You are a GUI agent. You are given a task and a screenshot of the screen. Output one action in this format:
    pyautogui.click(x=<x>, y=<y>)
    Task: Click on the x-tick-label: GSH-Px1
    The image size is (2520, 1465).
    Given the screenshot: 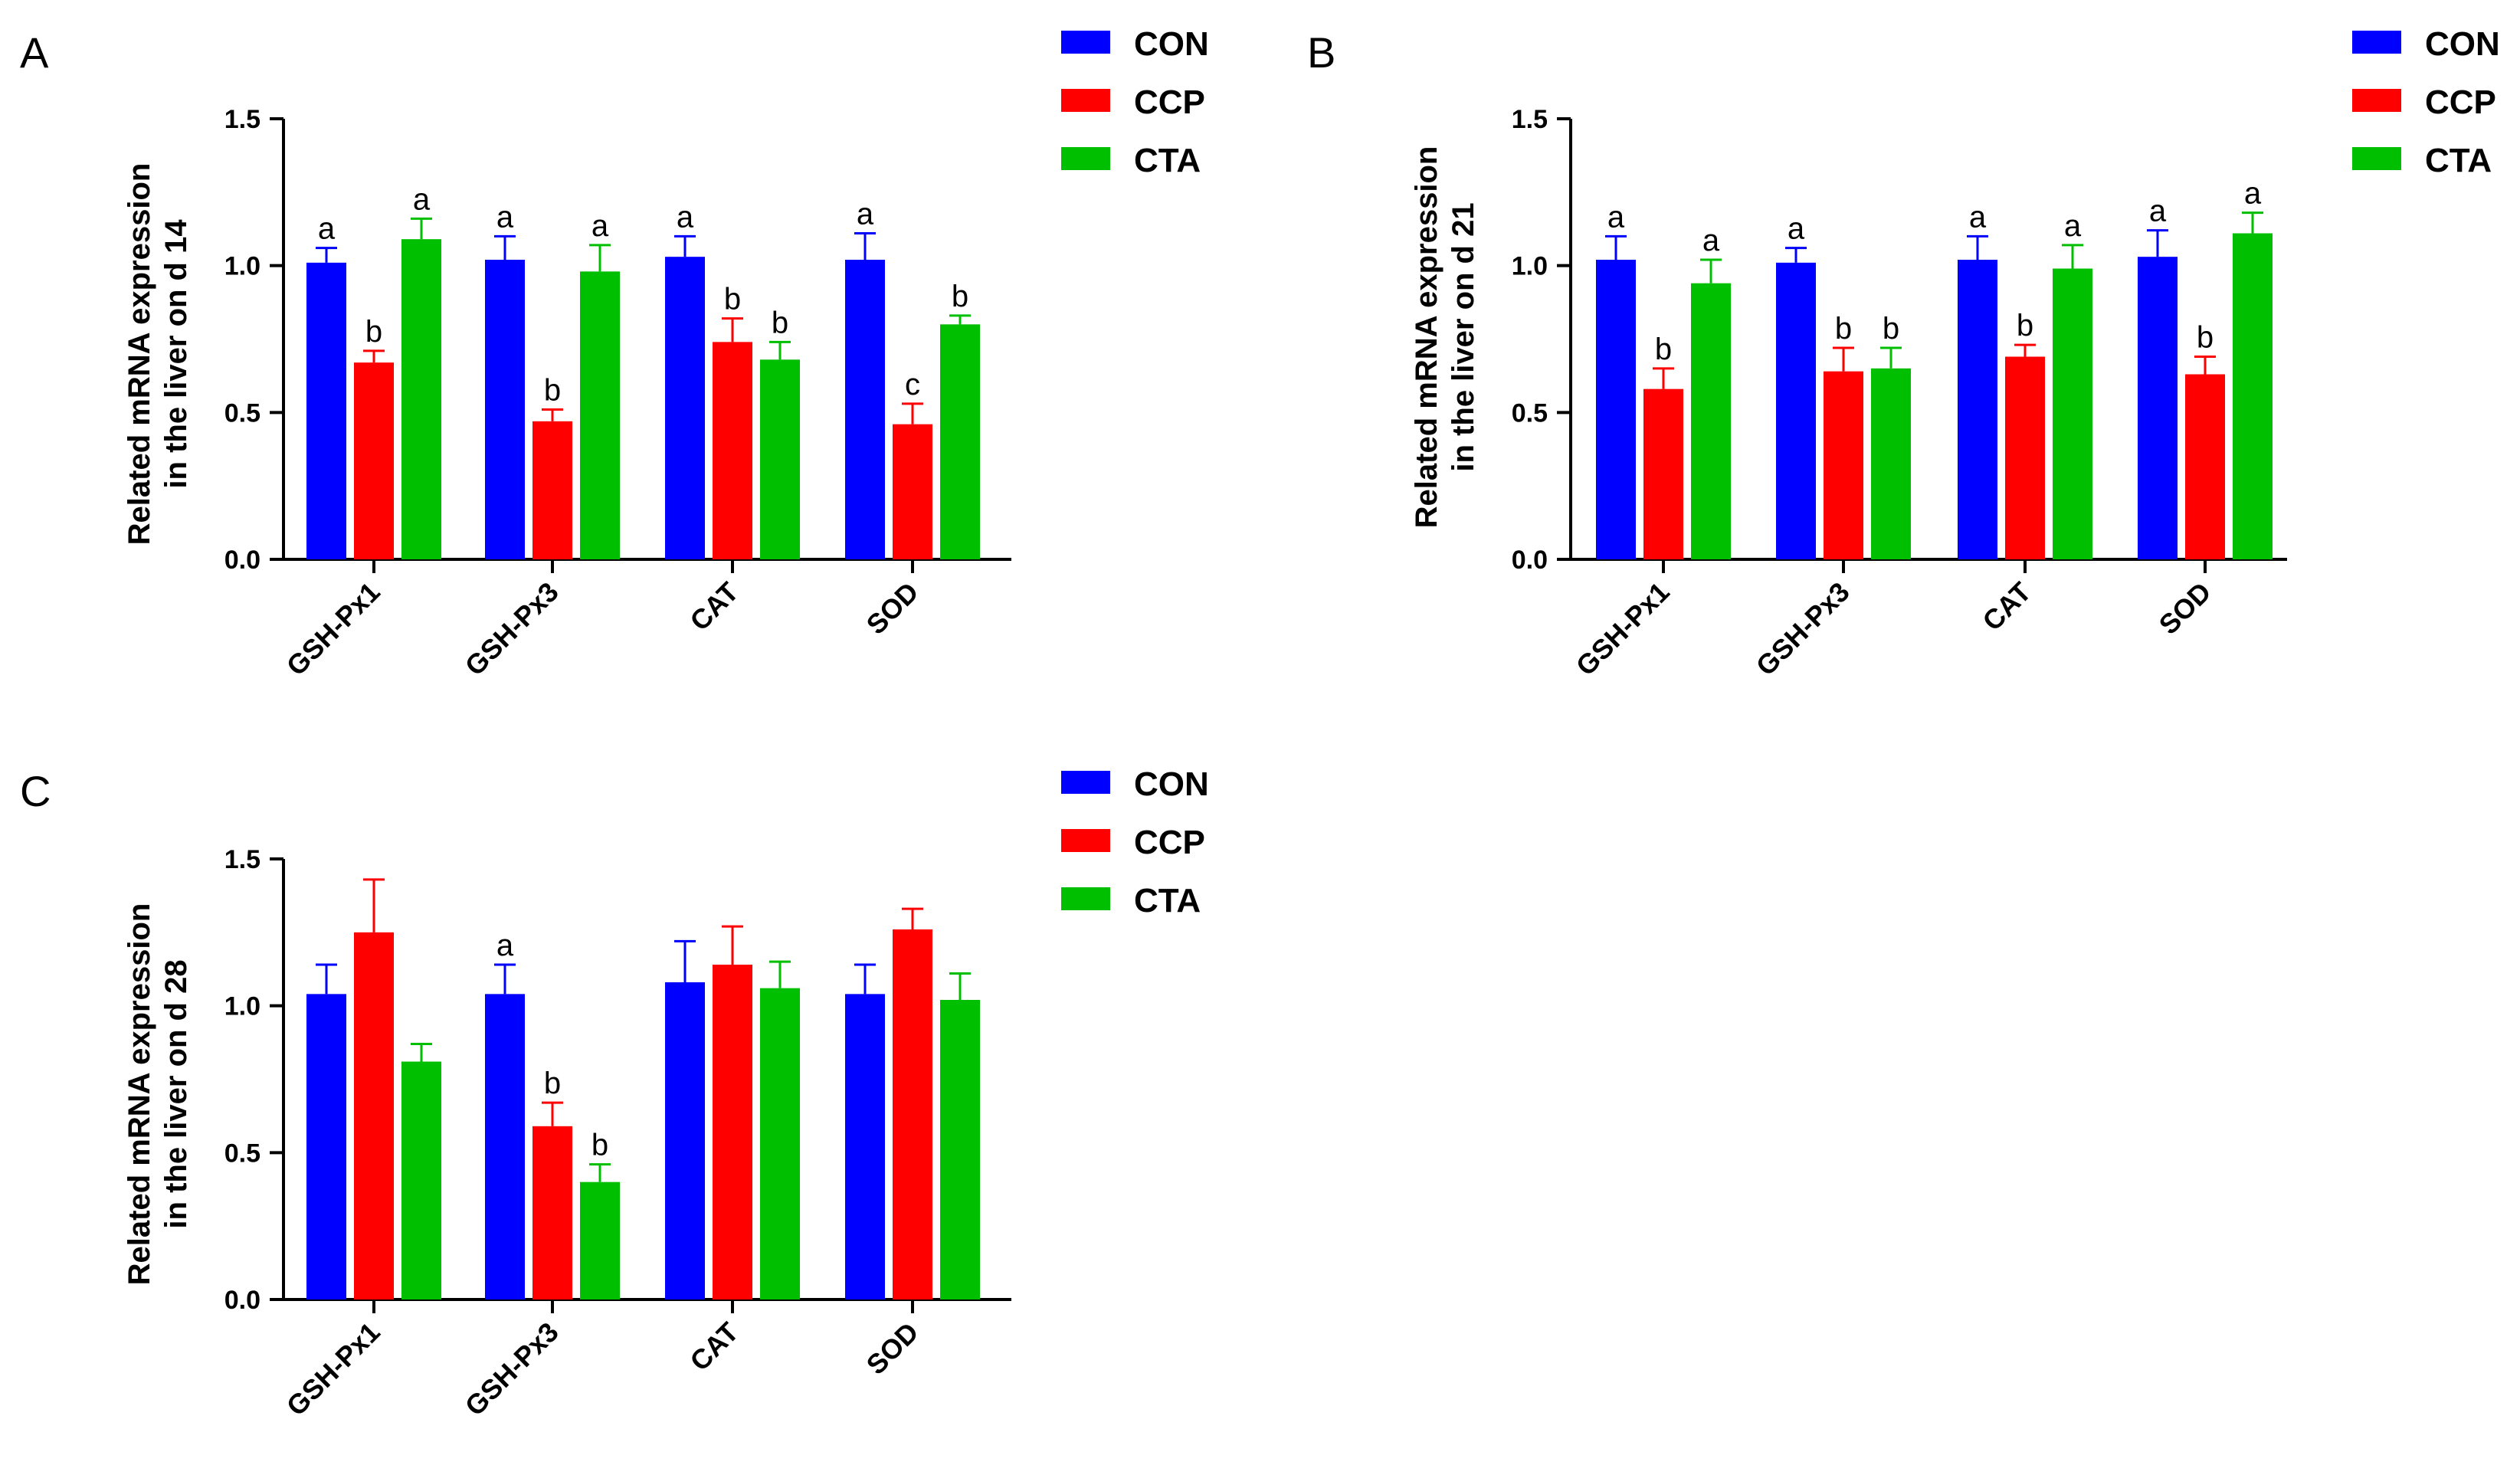 What is the action you would take?
    pyautogui.click(x=1623, y=629)
    